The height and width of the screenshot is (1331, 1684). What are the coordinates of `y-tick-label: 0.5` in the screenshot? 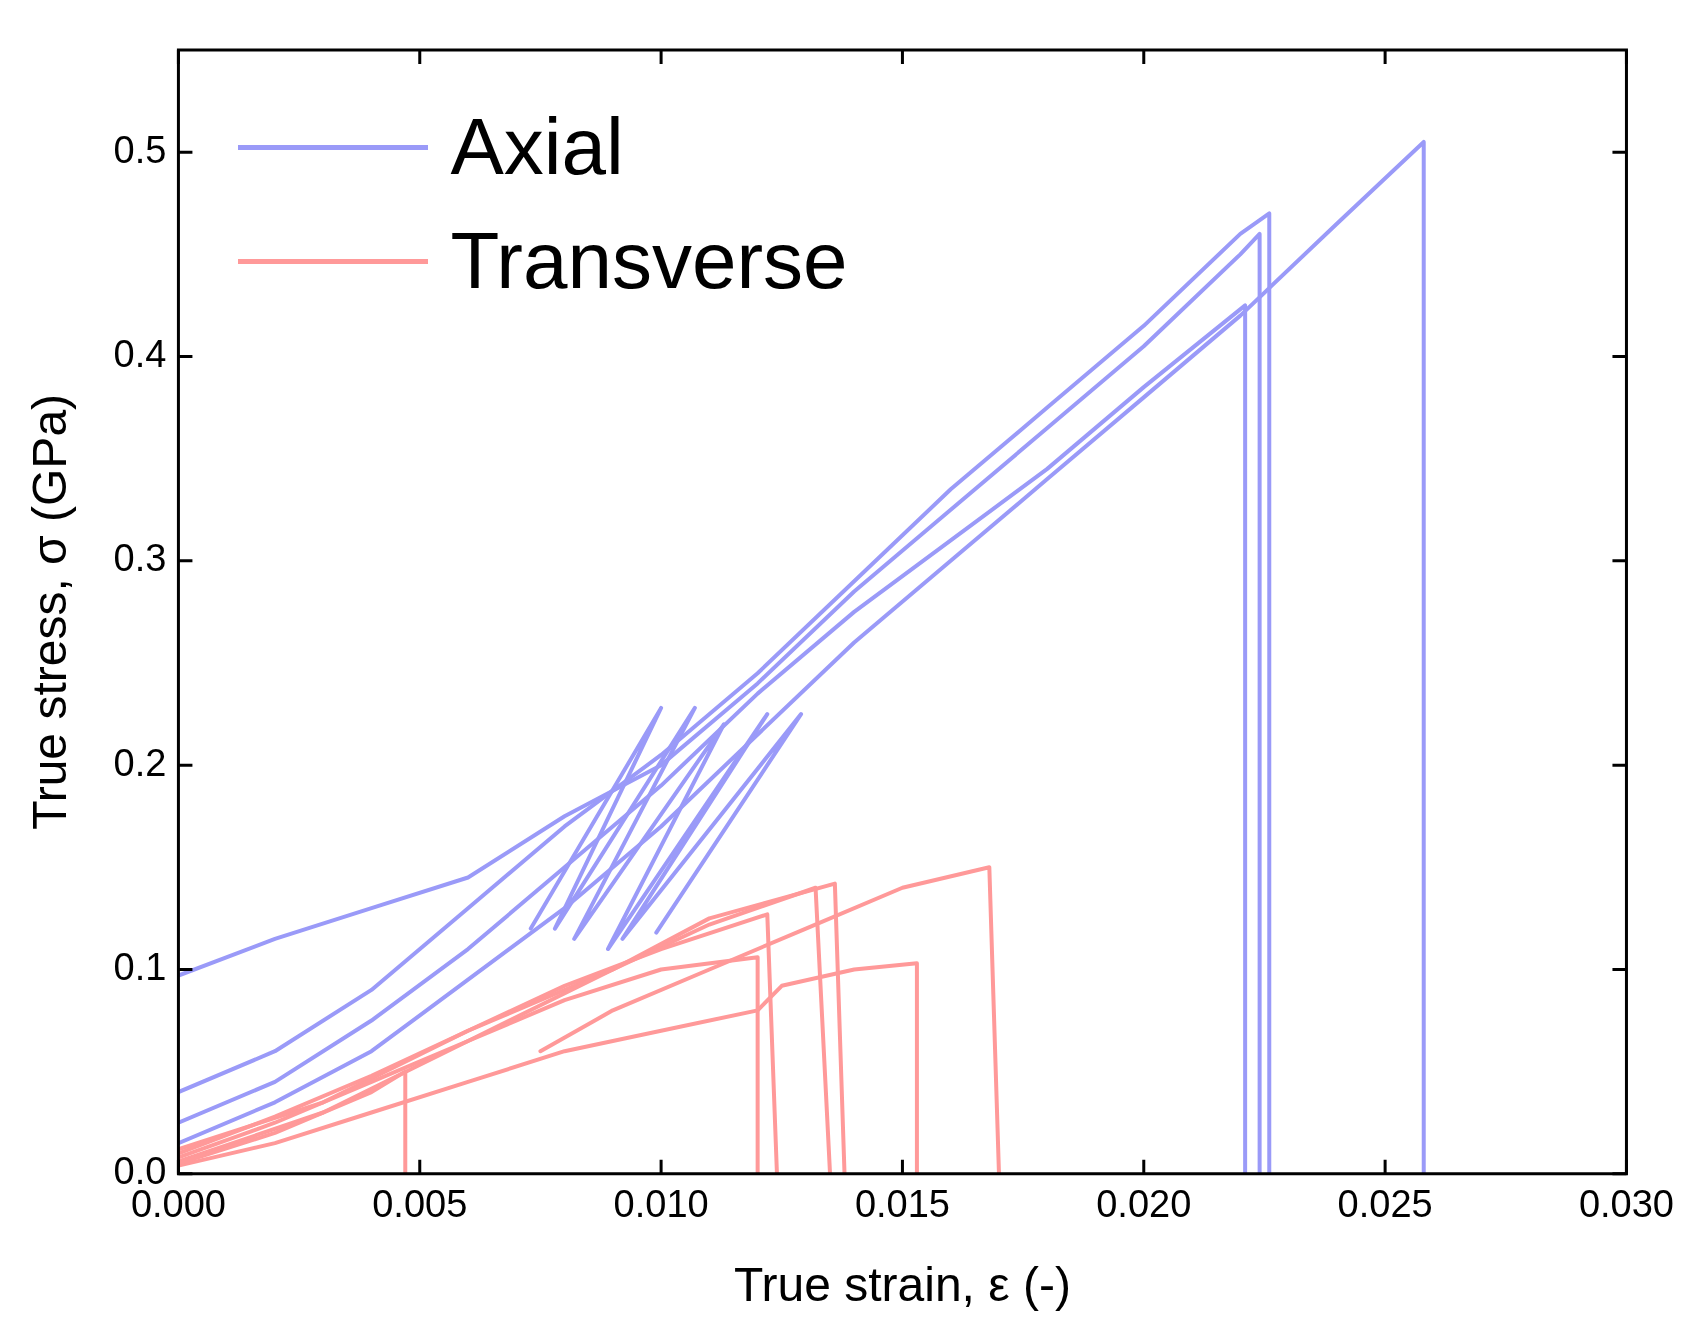 It's located at (140, 149).